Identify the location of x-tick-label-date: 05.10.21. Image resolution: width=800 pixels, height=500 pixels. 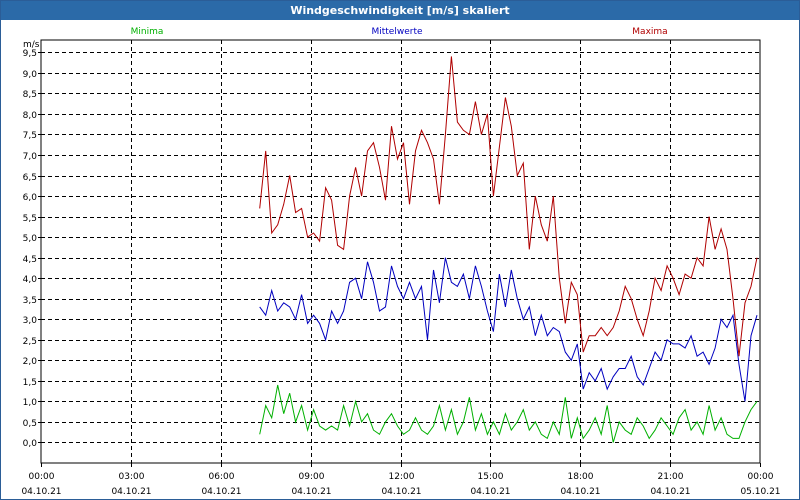
(760, 492).